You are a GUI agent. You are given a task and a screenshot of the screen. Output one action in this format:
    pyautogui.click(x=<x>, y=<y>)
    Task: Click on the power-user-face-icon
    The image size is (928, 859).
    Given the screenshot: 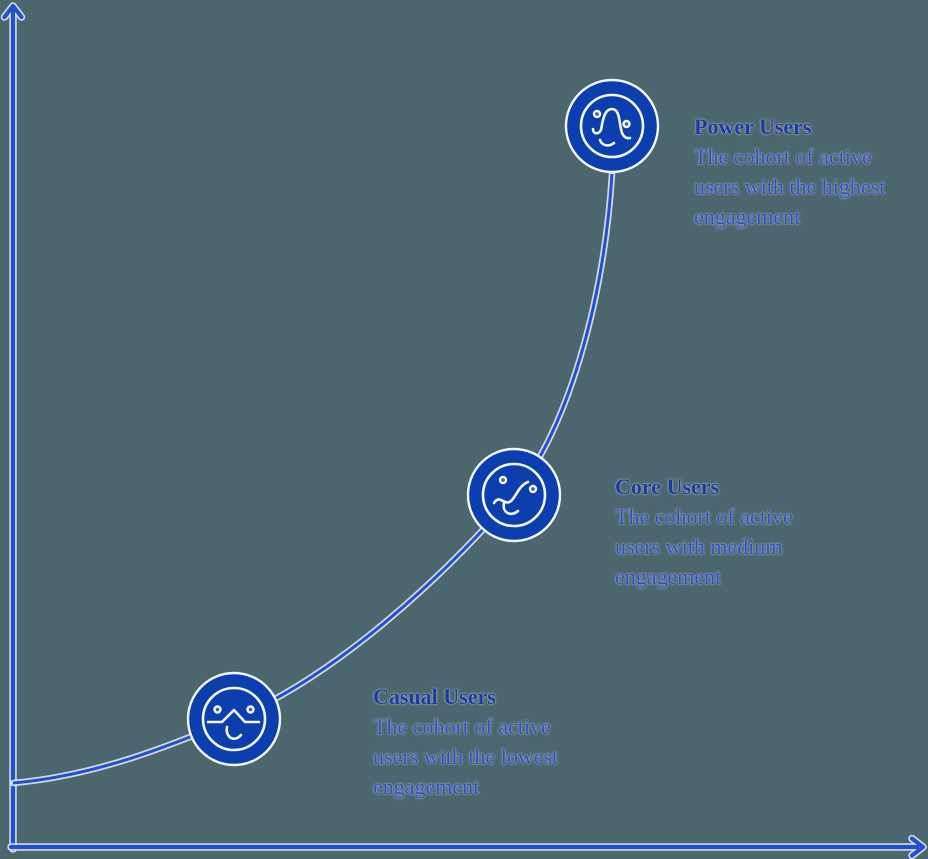 What is the action you would take?
    pyautogui.click(x=612, y=126)
    